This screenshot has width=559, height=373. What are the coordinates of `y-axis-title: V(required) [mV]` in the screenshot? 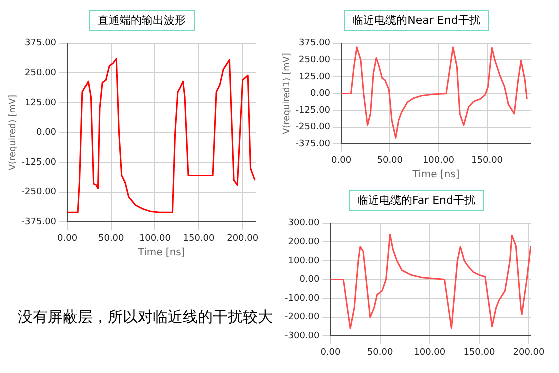 It's located at (13, 132).